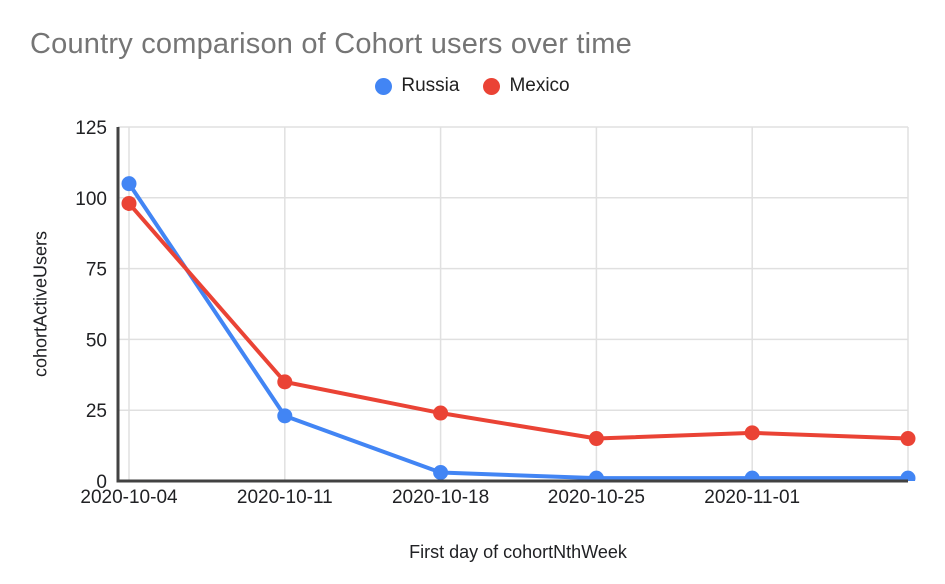 The width and height of the screenshot is (945, 584). Describe the element at coordinates (96, 340) in the screenshot. I see `y-tick-label: 50` at that location.